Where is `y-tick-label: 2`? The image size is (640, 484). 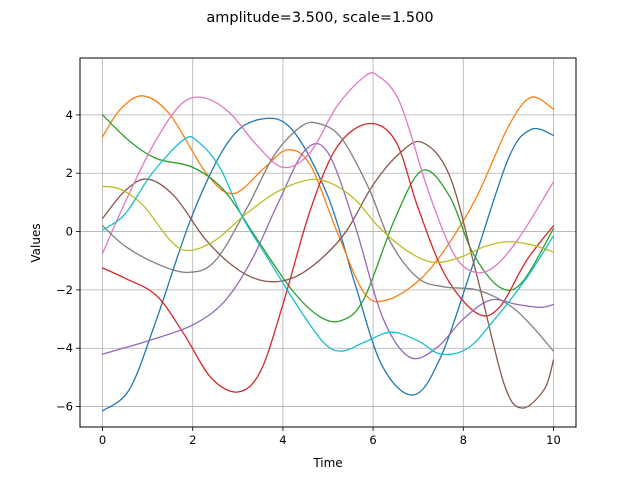 y-tick-label: 2 is located at coordinates (69, 173).